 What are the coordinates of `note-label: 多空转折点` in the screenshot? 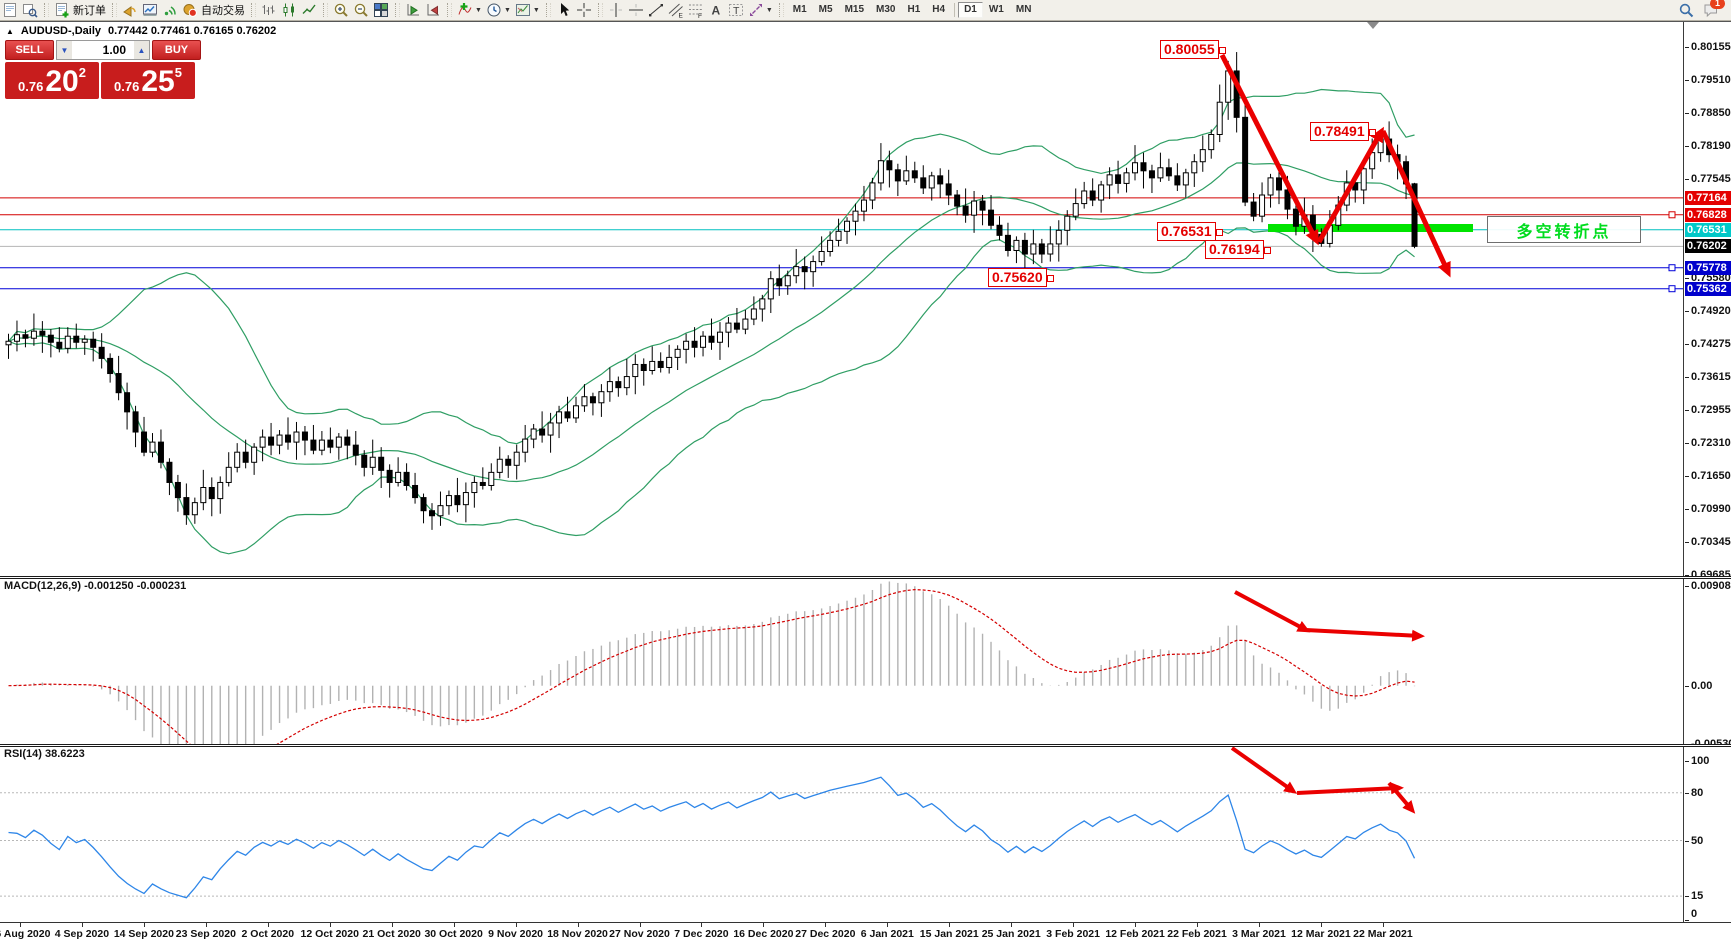 It's located at (1564, 229).